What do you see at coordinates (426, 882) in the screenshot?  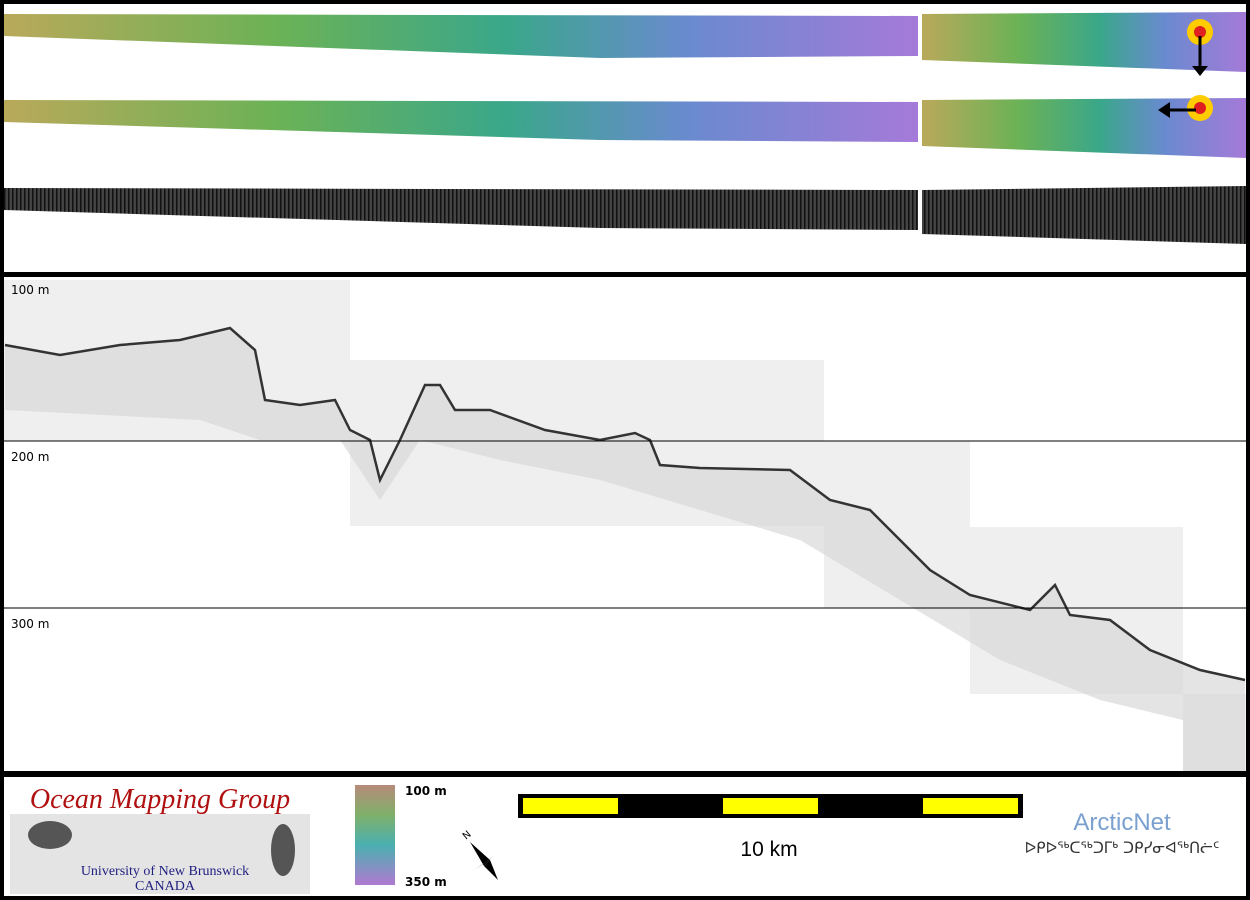 I see `colorbar-label: 350 m` at bounding box center [426, 882].